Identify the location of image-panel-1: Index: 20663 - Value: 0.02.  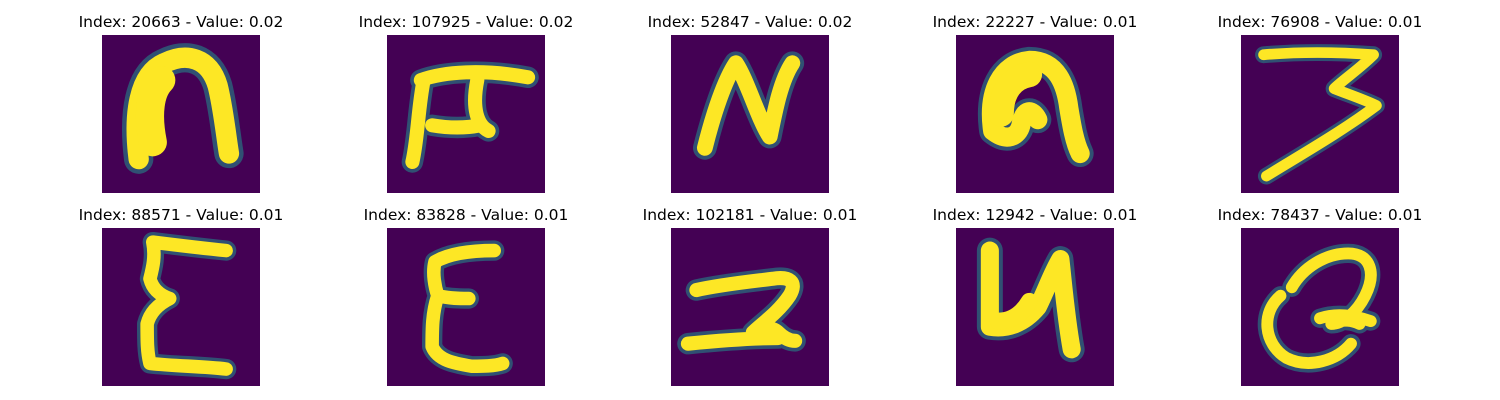
(181, 103).